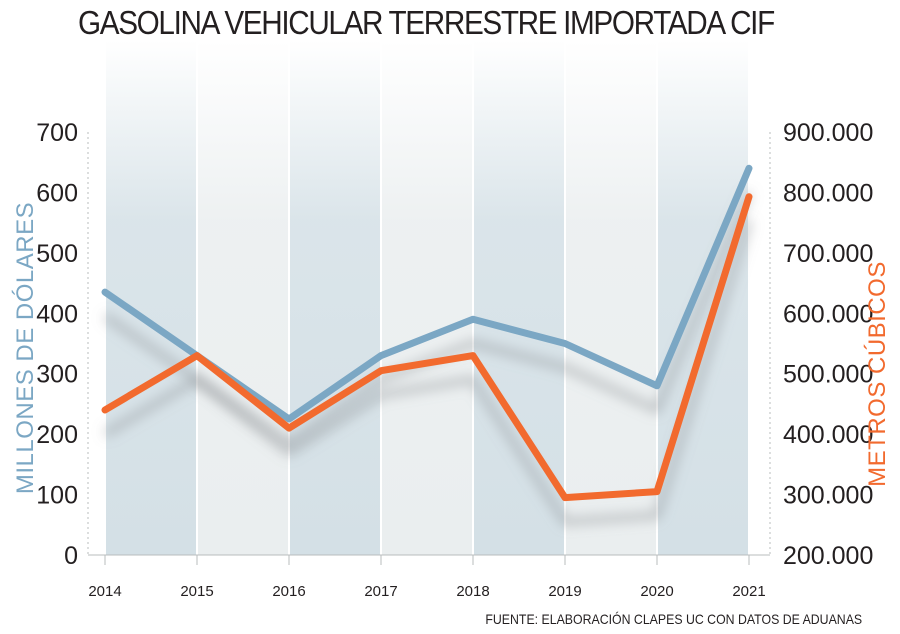  Describe the element at coordinates (71, 556) in the screenshot. I see `left-tick-label: 0` at that location.